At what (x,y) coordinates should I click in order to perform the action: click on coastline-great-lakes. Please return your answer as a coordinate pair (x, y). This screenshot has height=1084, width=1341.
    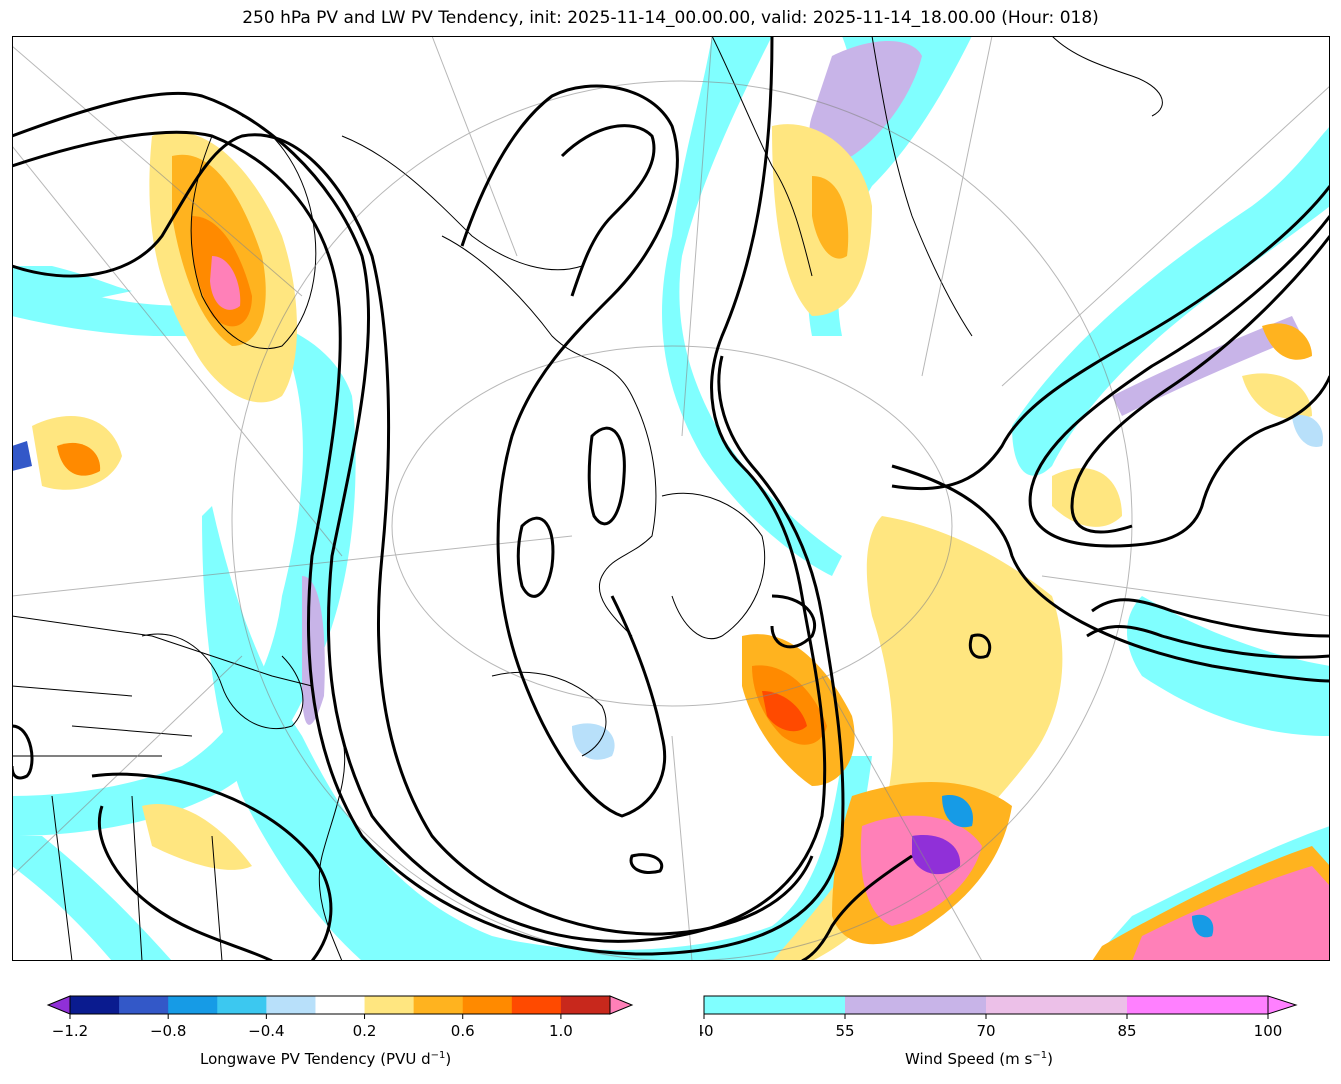
    Looking at the image, I should click on (222, 681).